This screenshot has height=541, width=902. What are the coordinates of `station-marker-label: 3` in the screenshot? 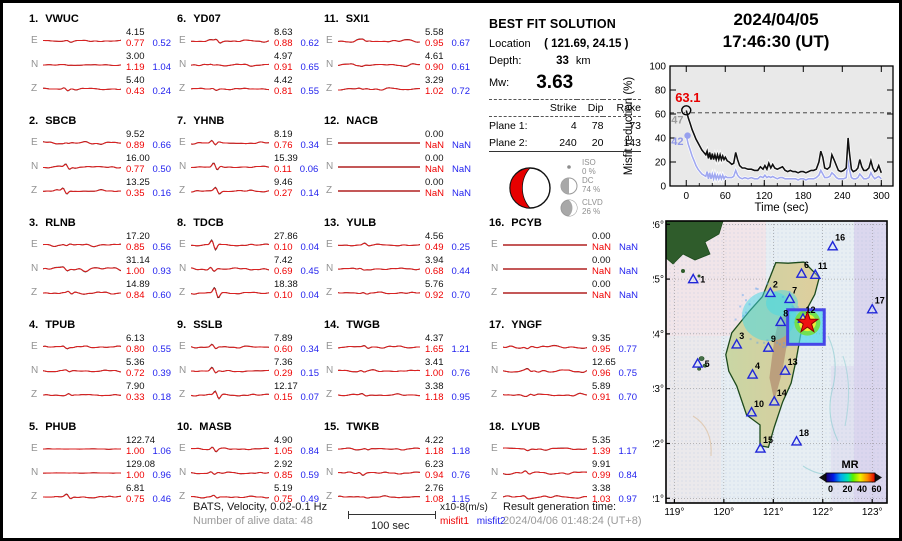 It's located at (741, 336).